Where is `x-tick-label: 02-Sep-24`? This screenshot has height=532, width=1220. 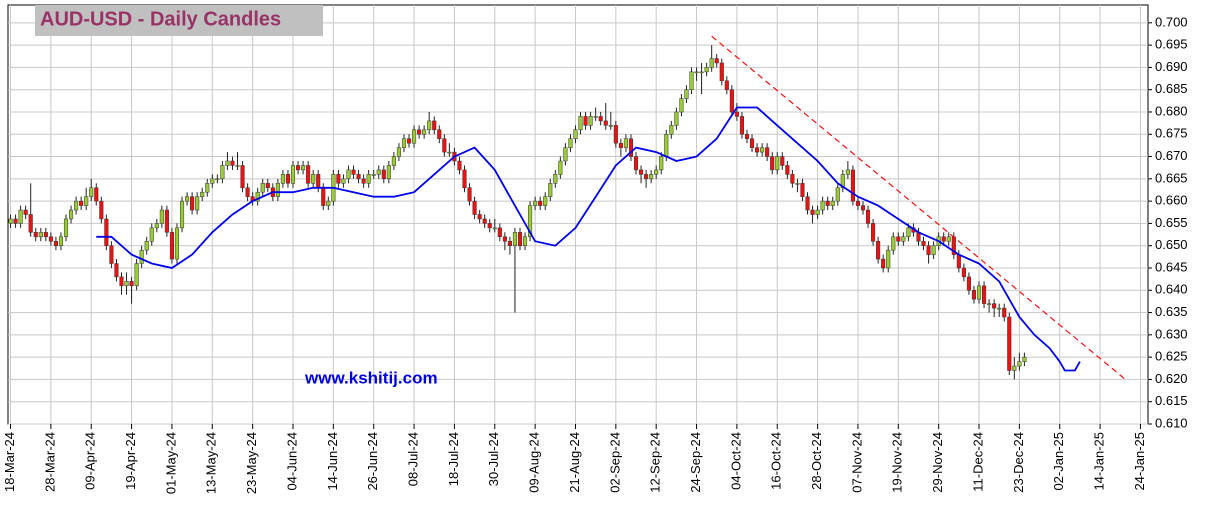
x-tick-label: 02-Sep-24 is located at coordinates (614, 462).